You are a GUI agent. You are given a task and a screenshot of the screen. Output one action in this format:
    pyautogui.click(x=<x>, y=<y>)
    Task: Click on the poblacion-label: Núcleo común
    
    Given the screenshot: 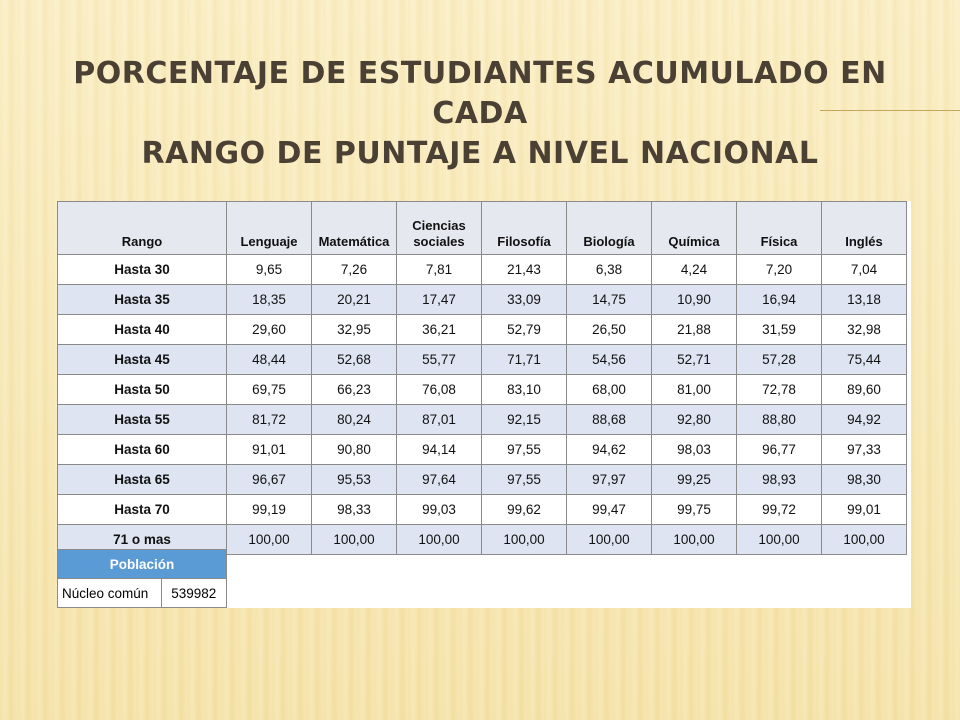 What is the action you would take?
    pyautogui.click(x=109, y=593)
    